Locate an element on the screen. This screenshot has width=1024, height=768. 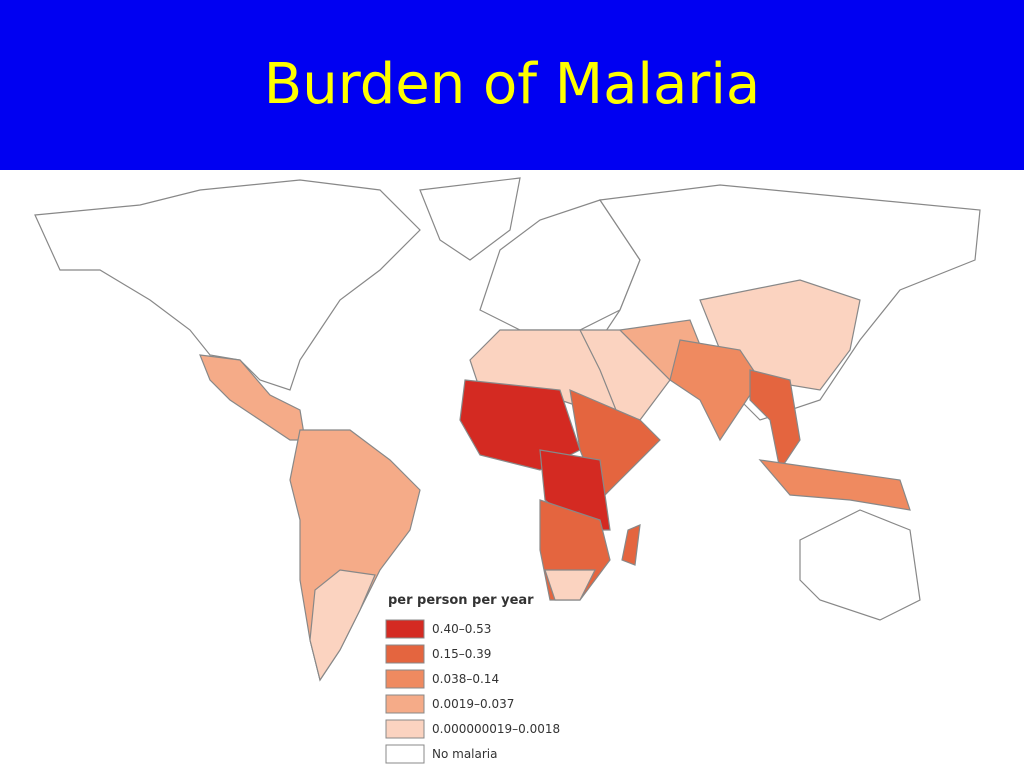
legend-title: per person per year is located at coordinates (461, 600).